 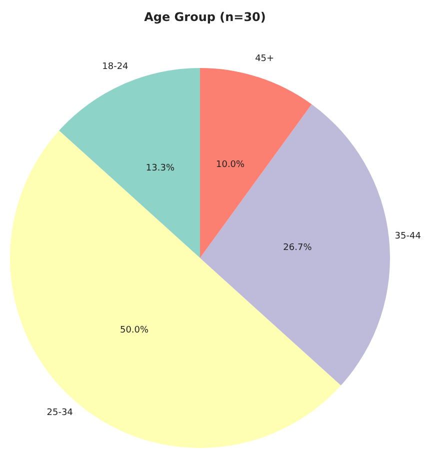 I want to click on data-label: 50.0%, so click(x=135, y=331).